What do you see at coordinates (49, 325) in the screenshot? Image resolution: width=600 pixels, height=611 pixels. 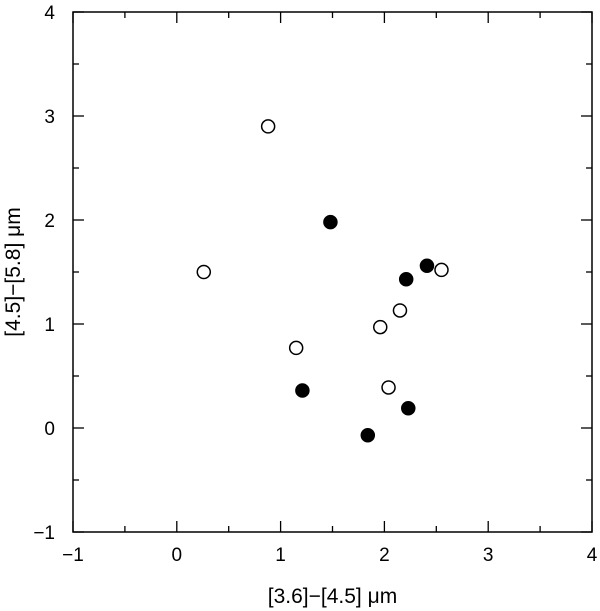 I see `y-tick-label: 1` at bounding box center [49, 325].